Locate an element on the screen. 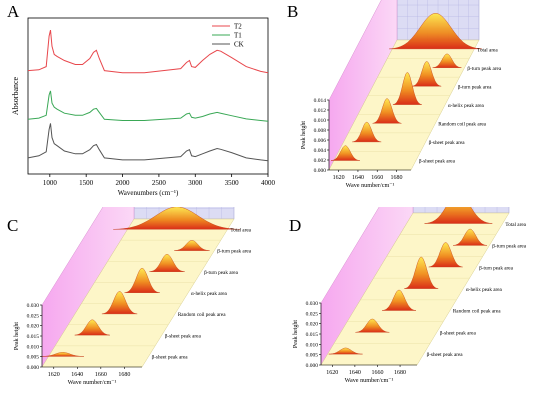 The image size is (550, 414). x-tick-label: 1000 is located at coordinates (50, 183).